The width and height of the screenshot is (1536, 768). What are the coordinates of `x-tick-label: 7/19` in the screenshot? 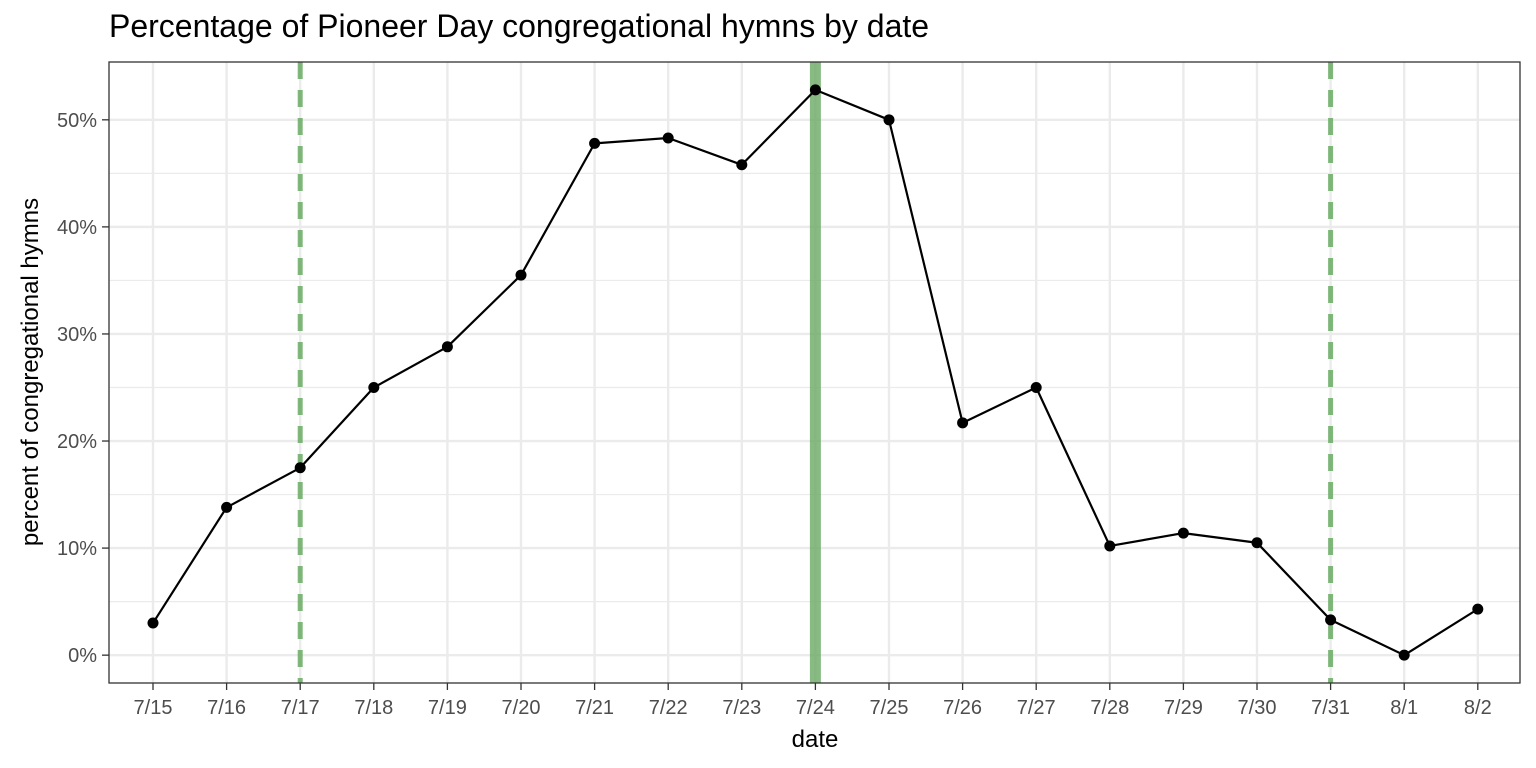 It's located at (447, 708).